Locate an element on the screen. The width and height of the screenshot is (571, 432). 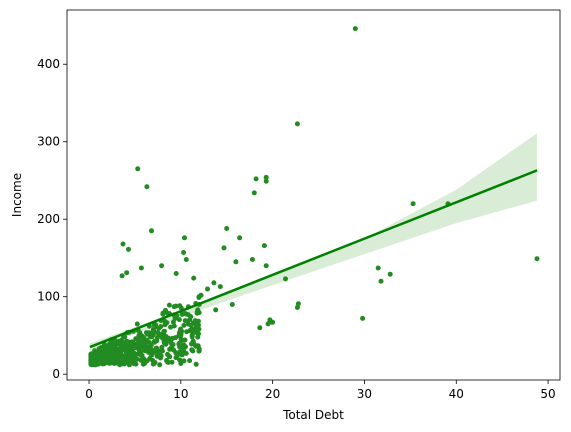
y-tick-label: 400 is located at coordinates (48, 64).